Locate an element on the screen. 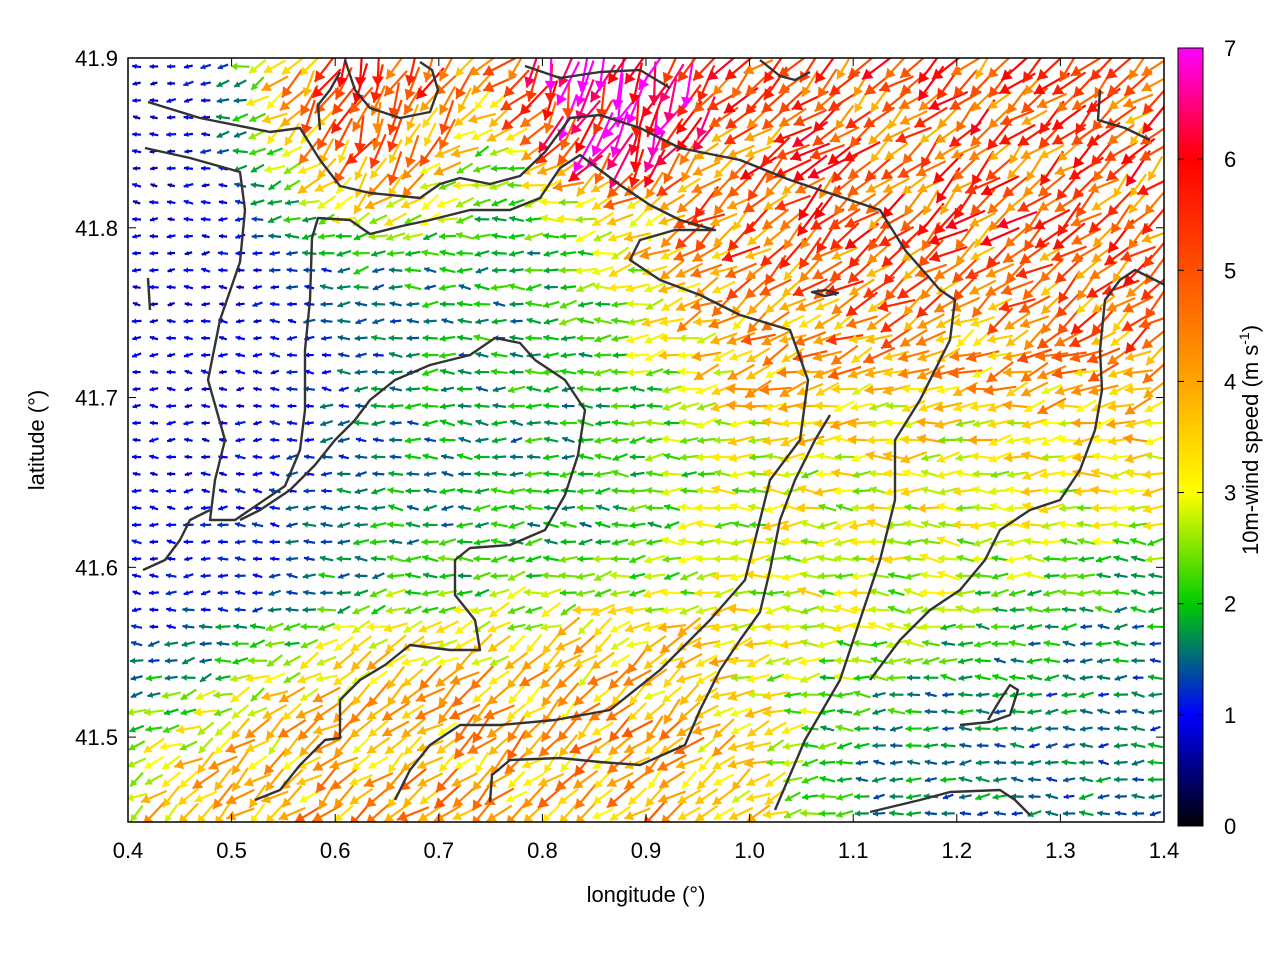  colorbar-tick-label: 0 is located at coordinates (1230, 826).